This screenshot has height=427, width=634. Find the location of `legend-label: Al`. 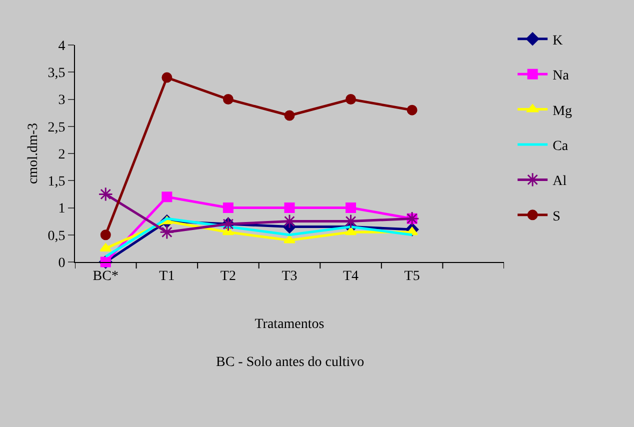

legend-label: Al is located at coordinates (559, 182).